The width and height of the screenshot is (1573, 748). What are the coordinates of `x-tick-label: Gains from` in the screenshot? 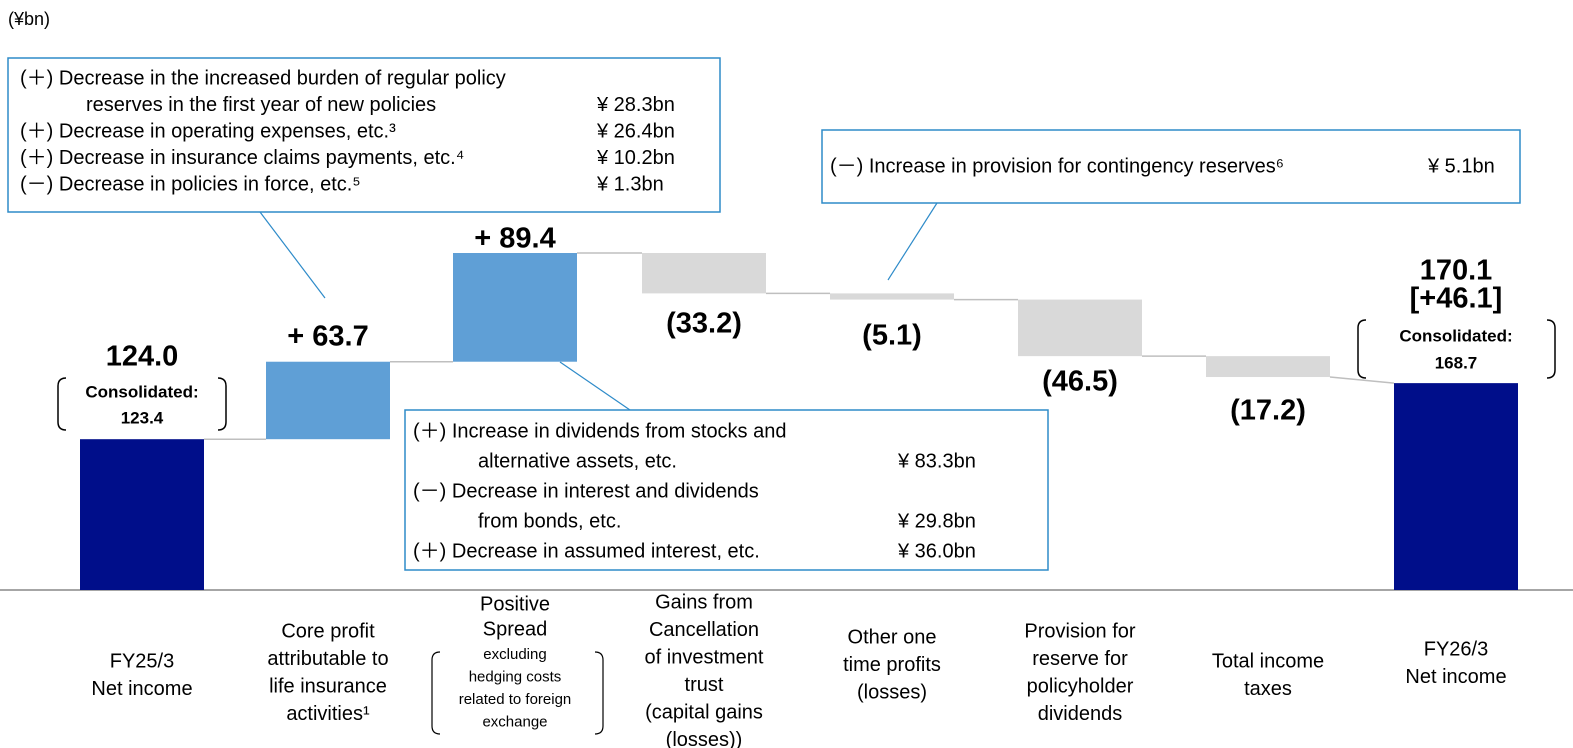 It's located at (704, 602).